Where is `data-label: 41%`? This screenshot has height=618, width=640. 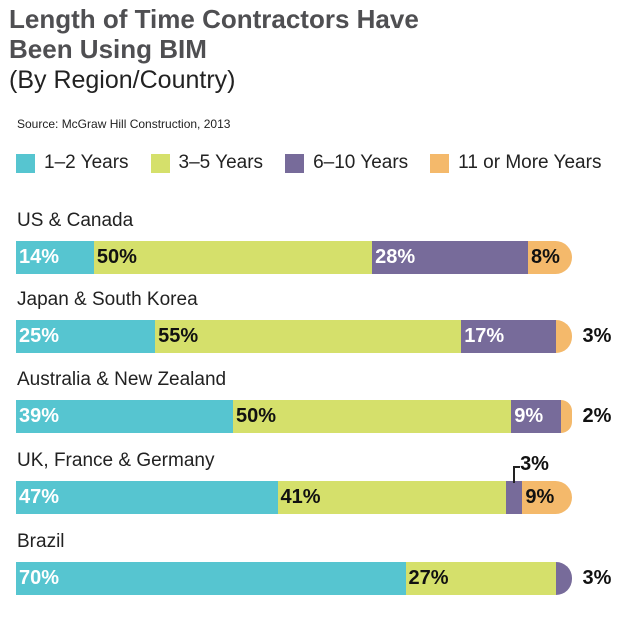 data-label: 41% is located at coordinates (300, 497).